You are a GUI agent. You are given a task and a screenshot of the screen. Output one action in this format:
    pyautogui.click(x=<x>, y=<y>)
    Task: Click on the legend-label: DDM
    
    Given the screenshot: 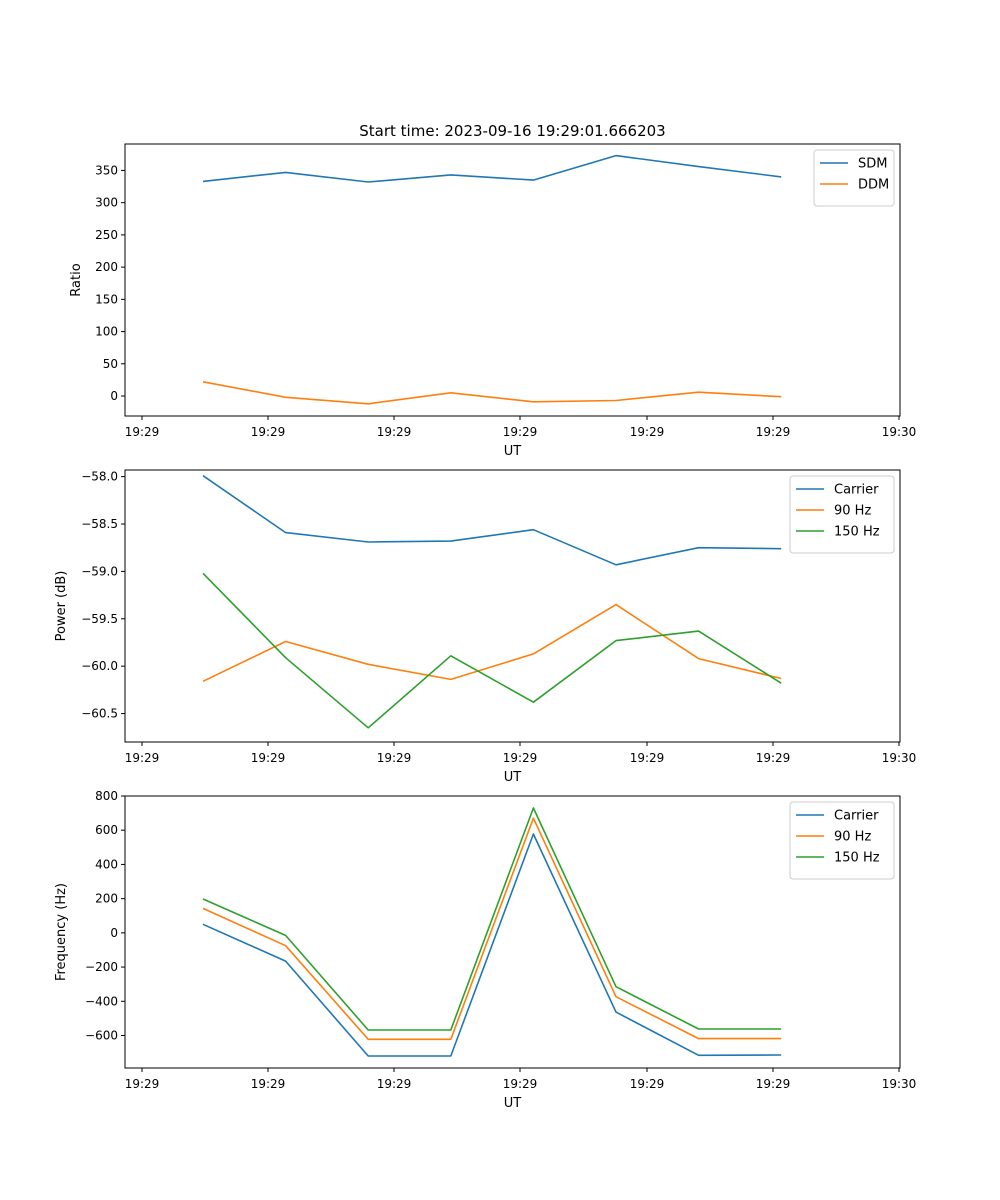 What is the action you would take?
    pyautogui.click(x=873, y=185)
    